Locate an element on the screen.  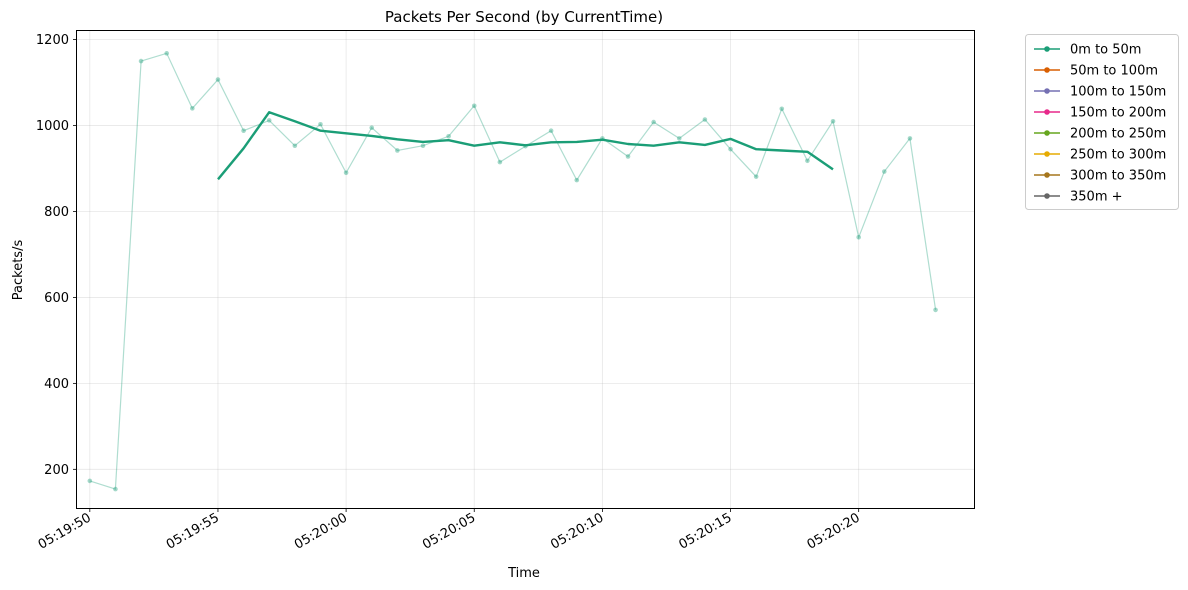
legend-entry: 300m to 350m is located at coordinates (1100, 176).